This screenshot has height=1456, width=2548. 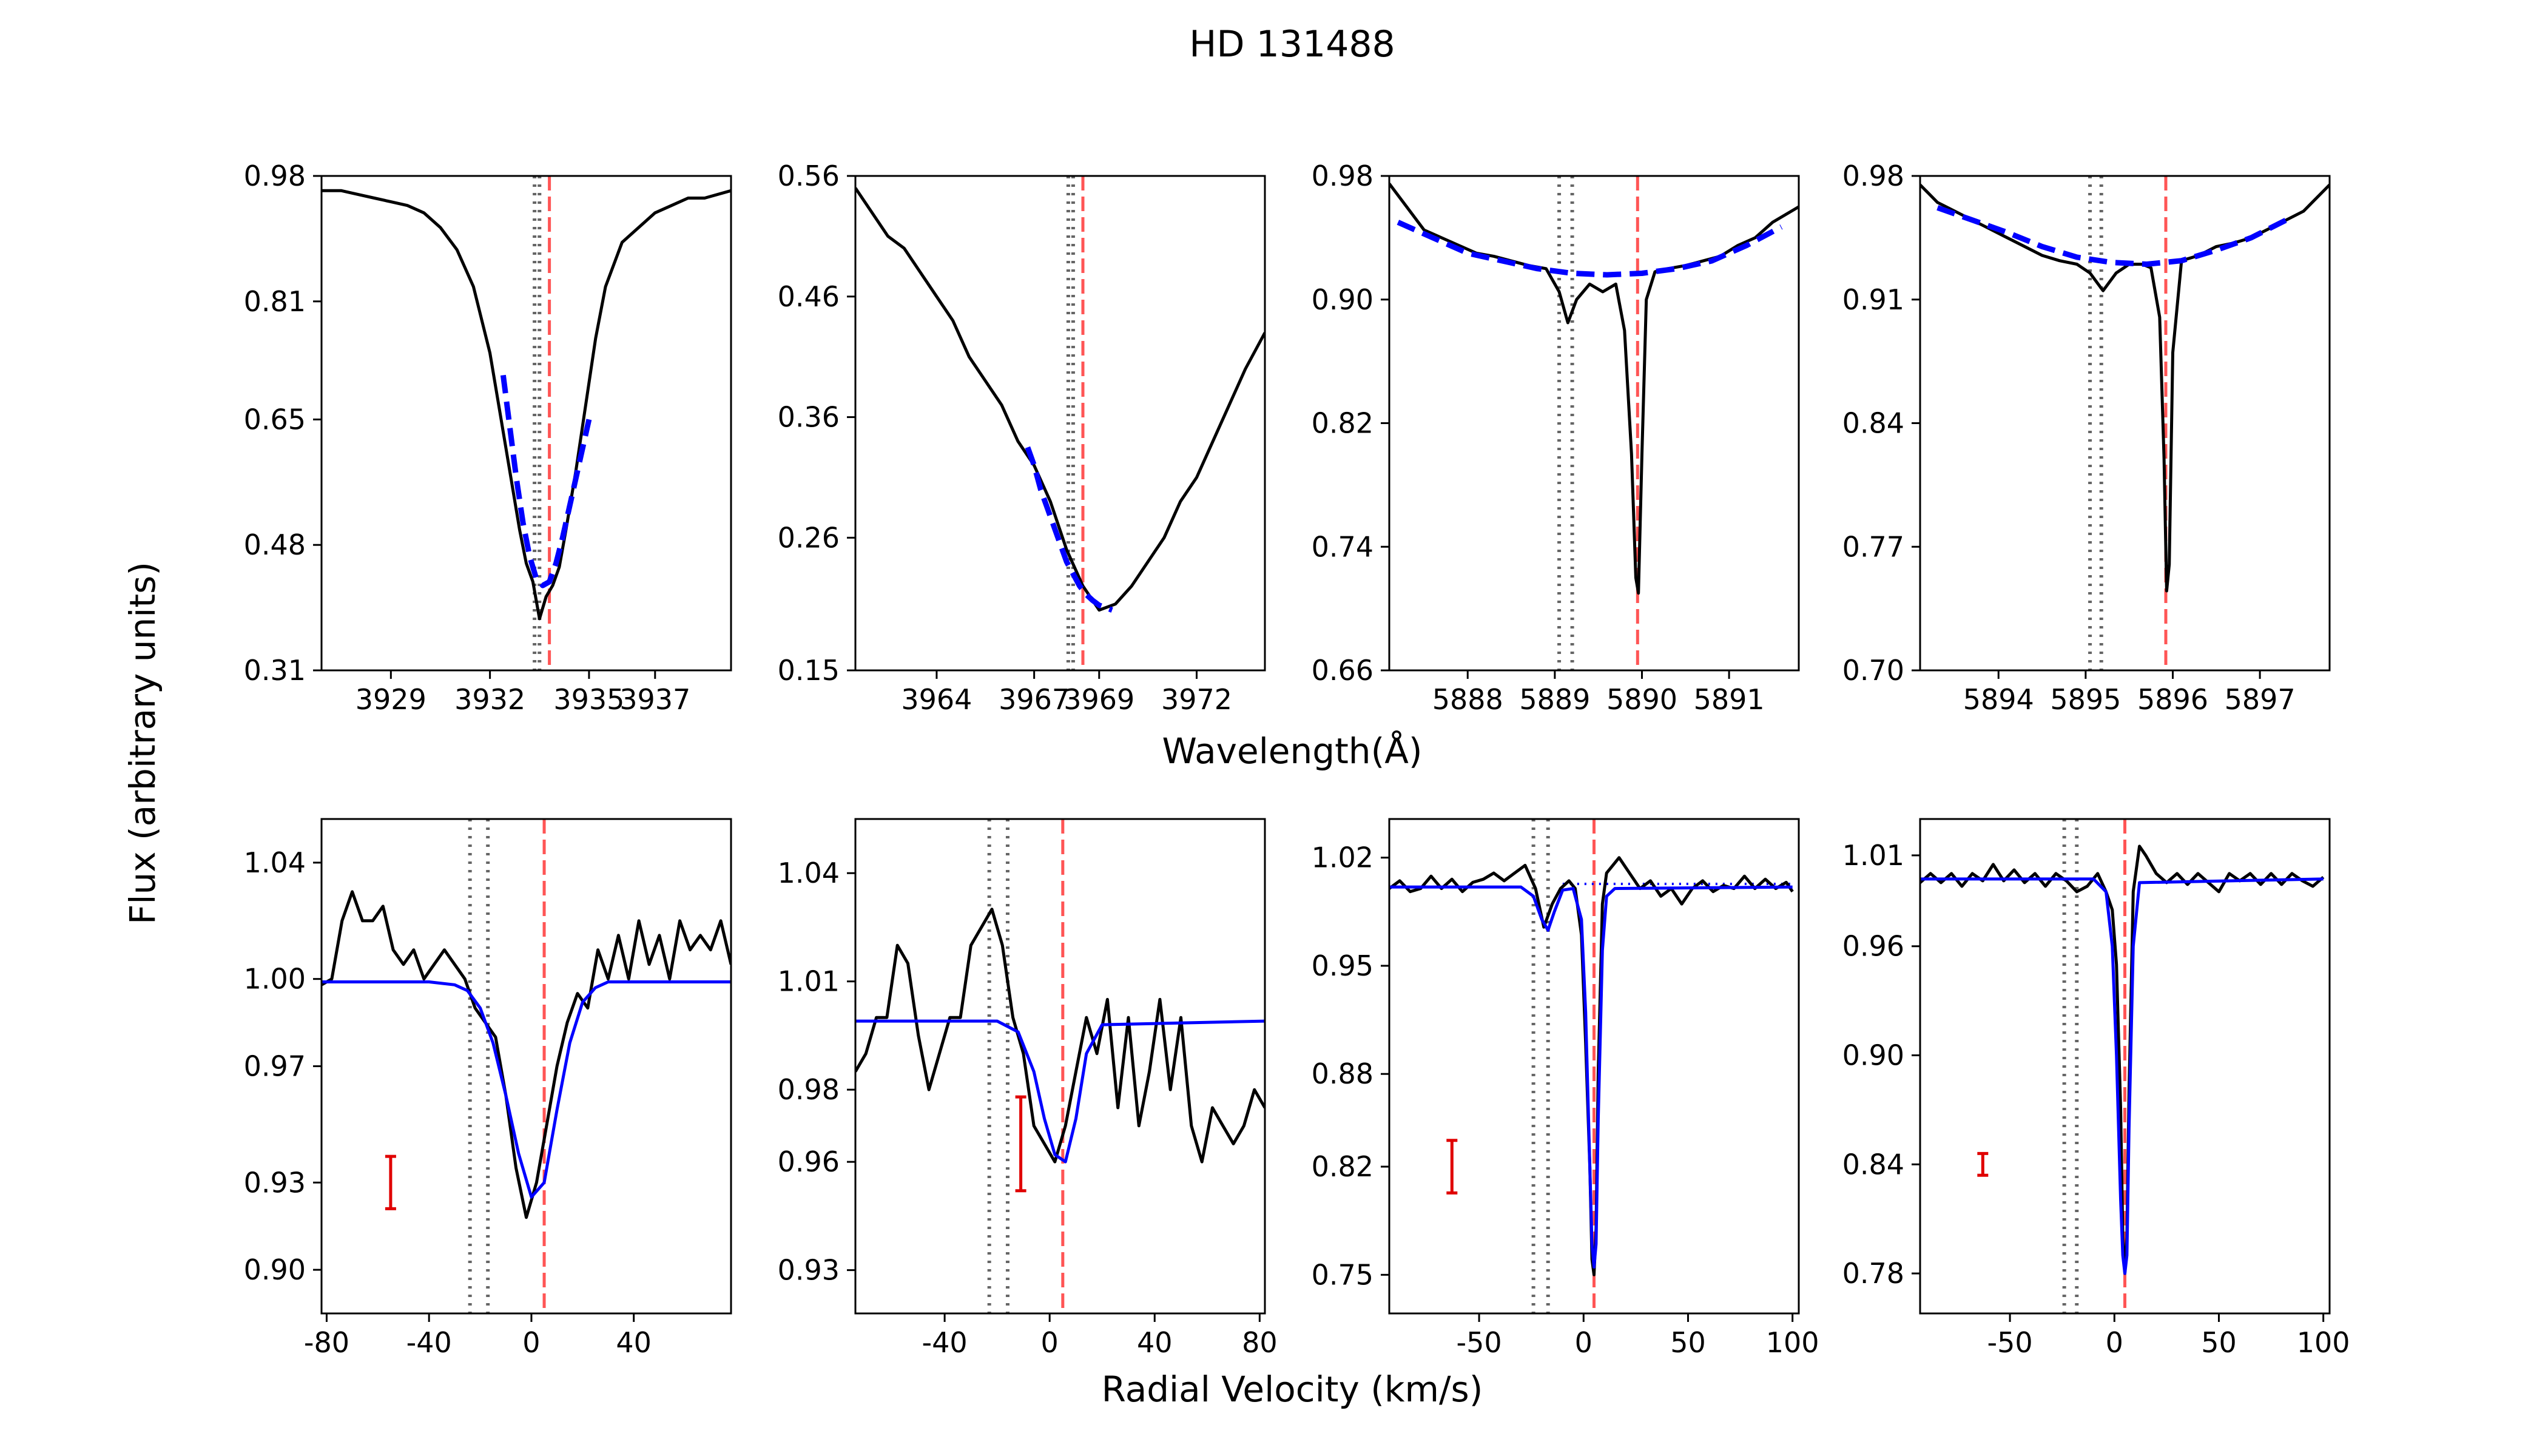 I want to click on y-tick-label: 0.65, so click(x=275, y=419).